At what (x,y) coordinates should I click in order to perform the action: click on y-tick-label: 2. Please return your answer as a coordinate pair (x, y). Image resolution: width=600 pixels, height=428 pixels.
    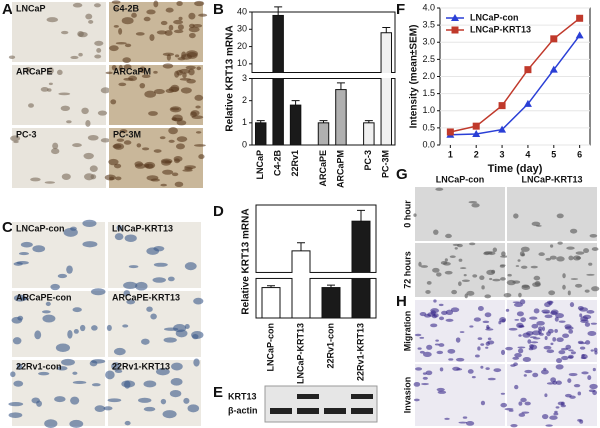
    Looking at the image, I should click on (244, 100).